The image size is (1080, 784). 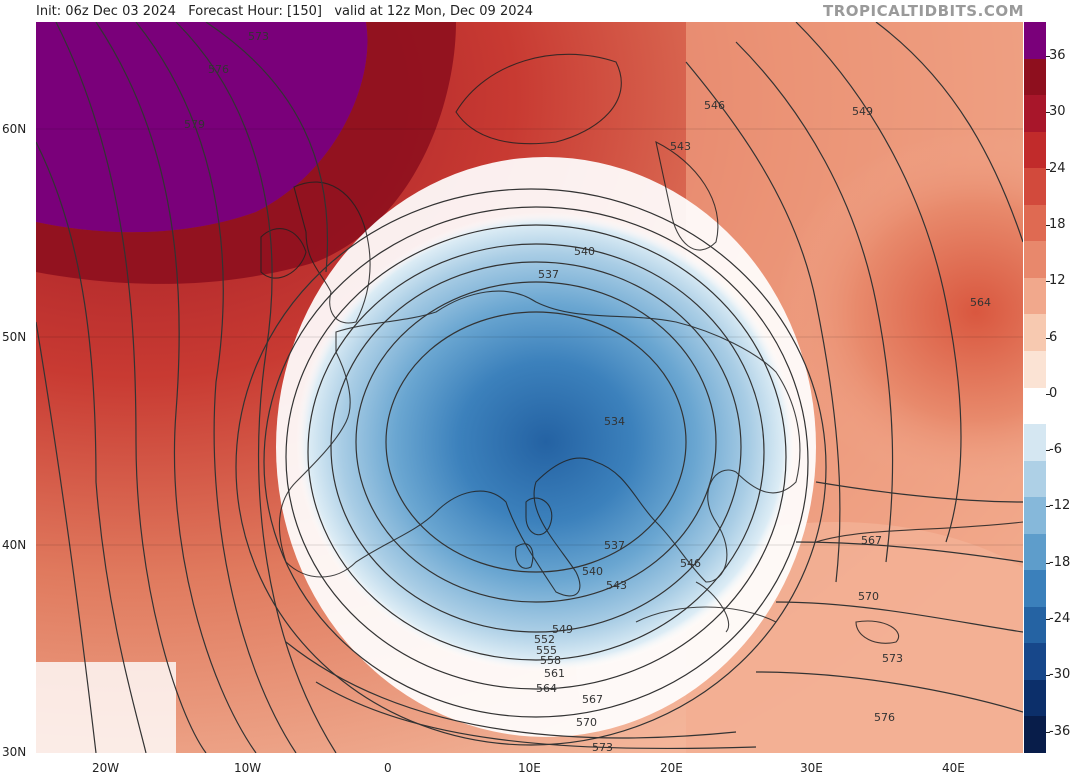 I want to click on colorbar-tick-label: -6, so click(x=1055, y=450).